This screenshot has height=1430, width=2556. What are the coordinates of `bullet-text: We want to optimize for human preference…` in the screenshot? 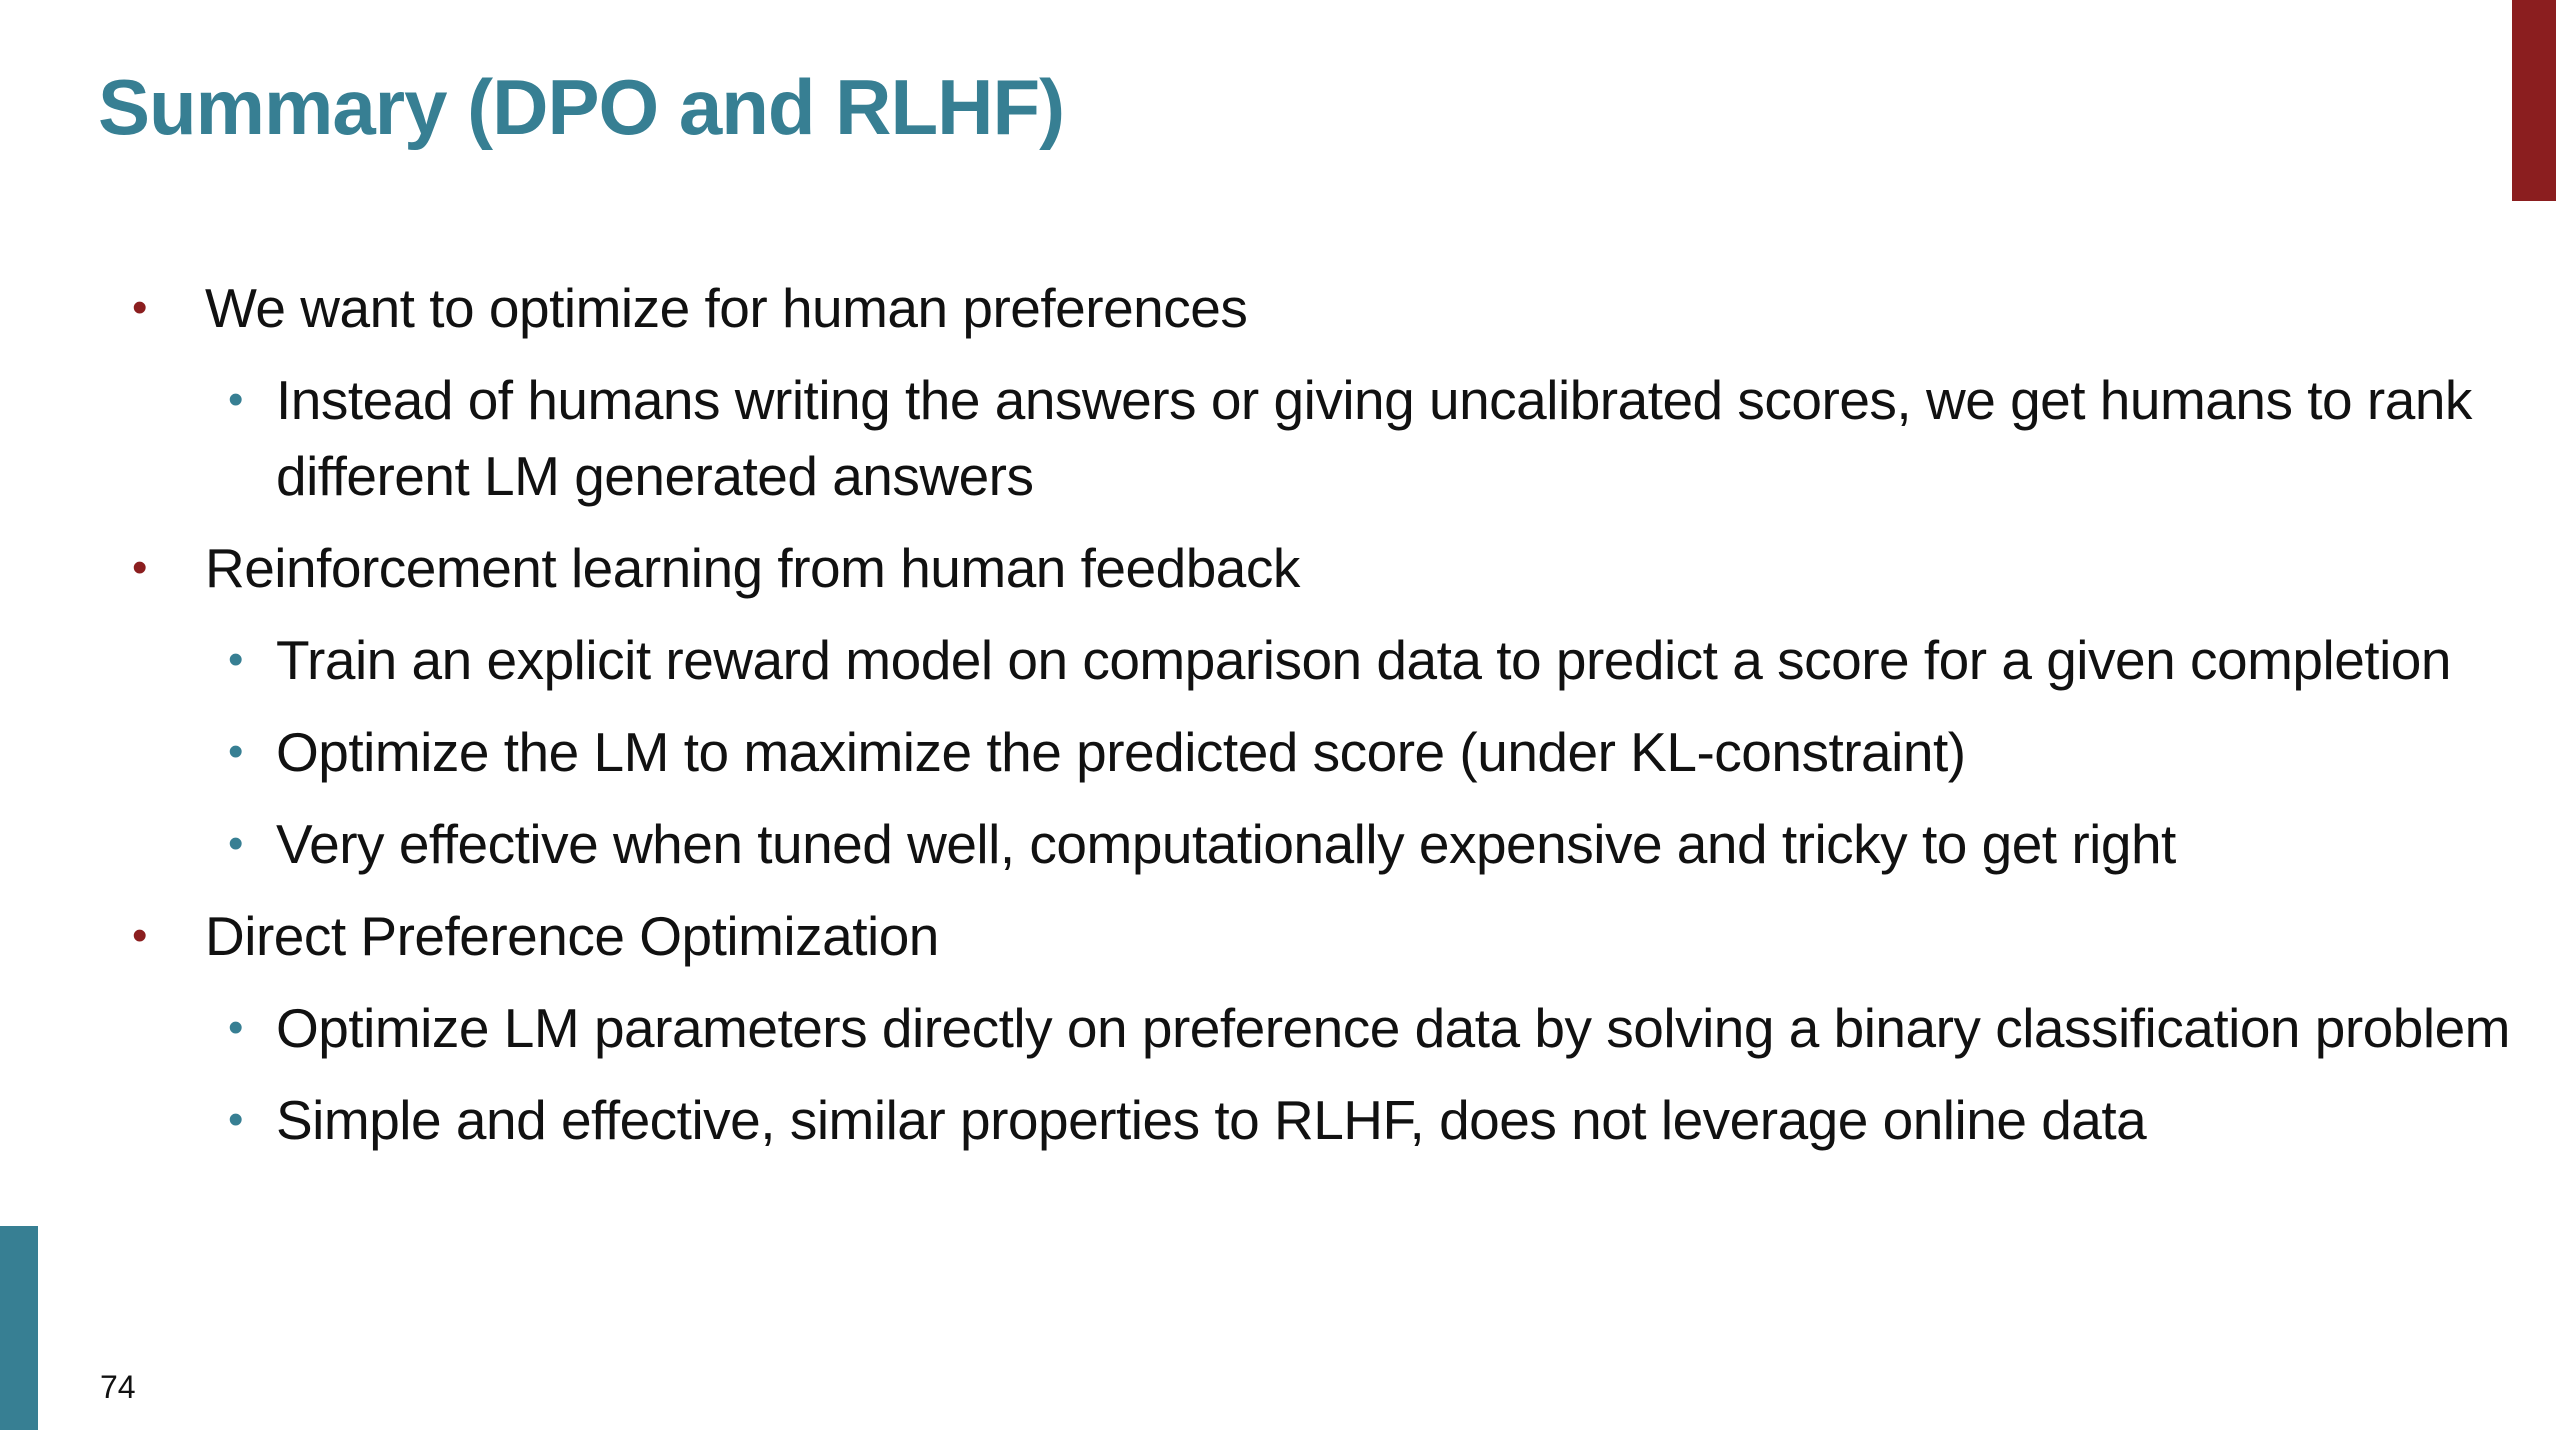 It's located at (726, 308).